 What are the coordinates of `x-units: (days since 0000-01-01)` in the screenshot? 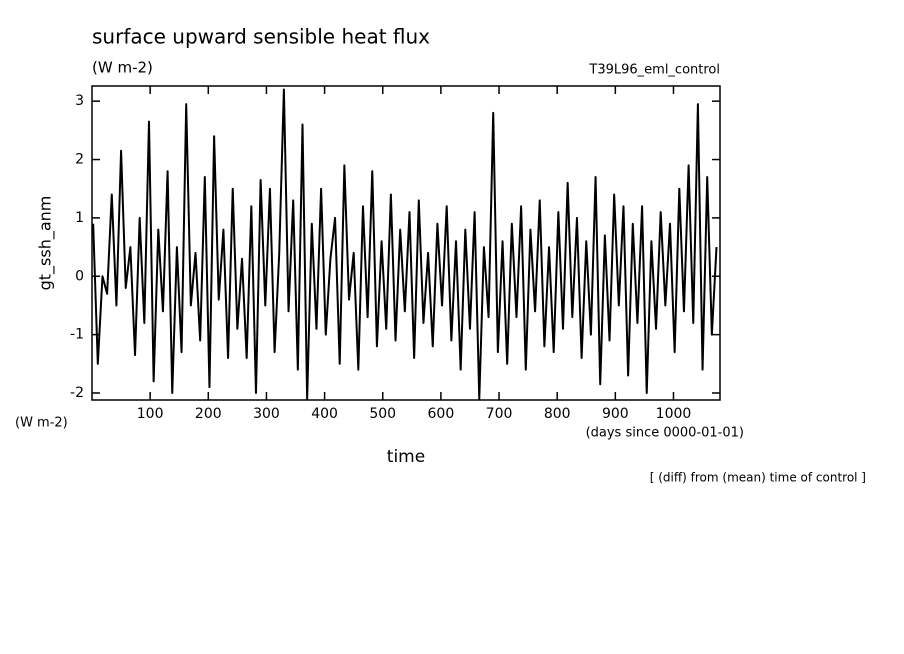 It's located at (665, 433).